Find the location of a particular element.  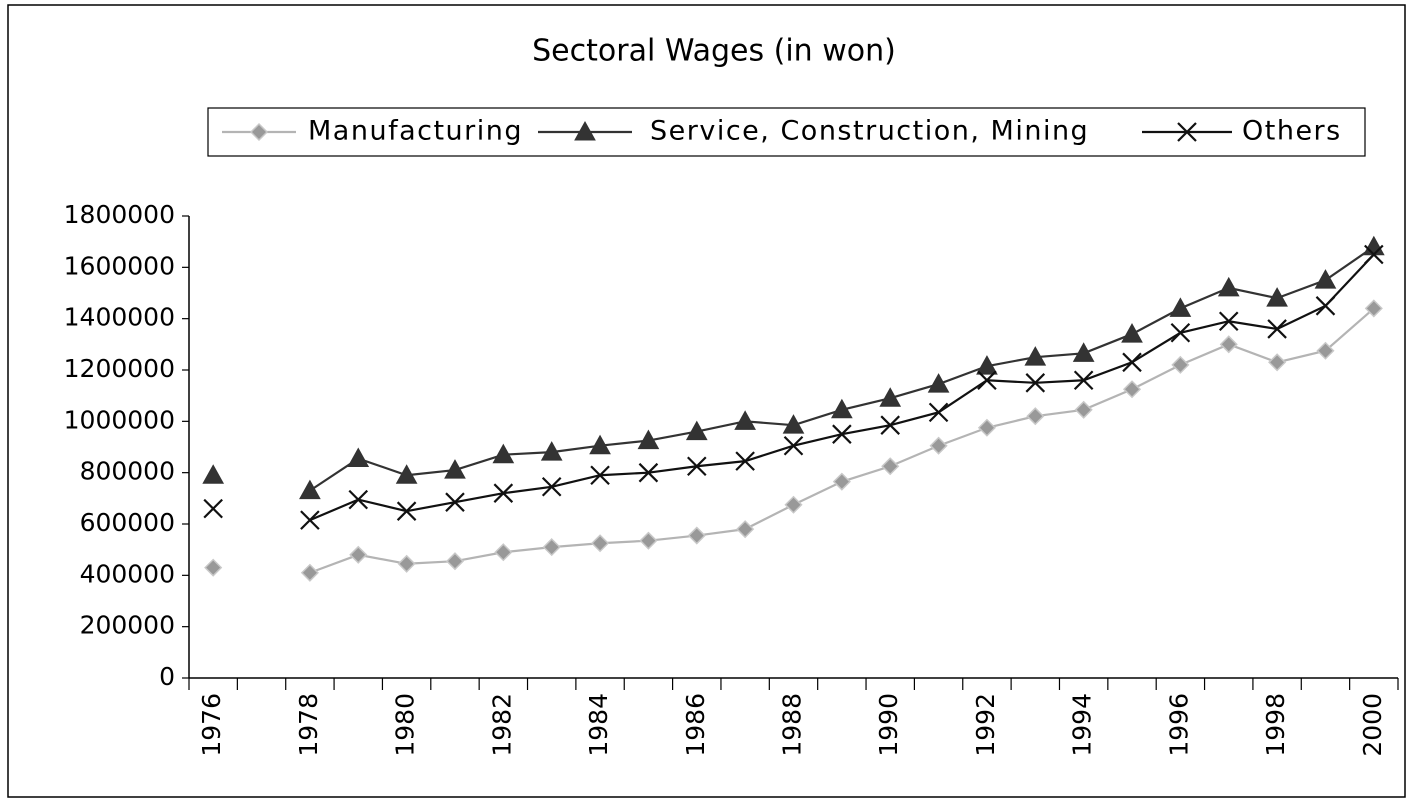

y-tick-label: 1400000 is located at coordinates (119, 317).